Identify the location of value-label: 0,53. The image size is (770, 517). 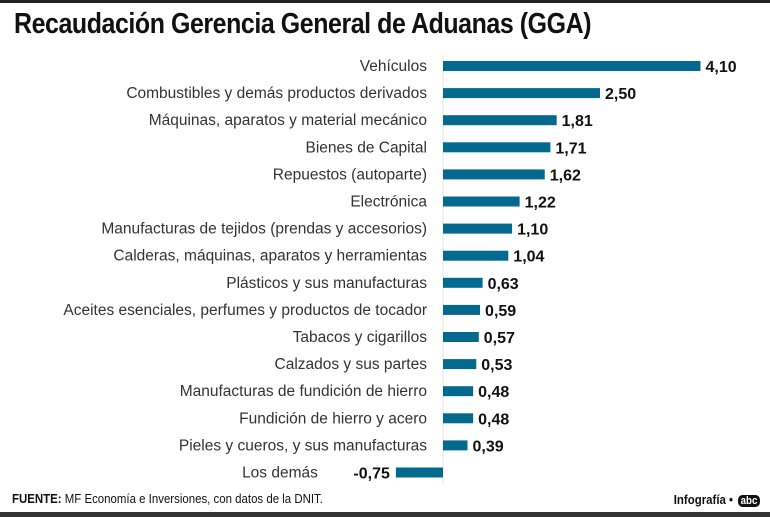
(496, 365).